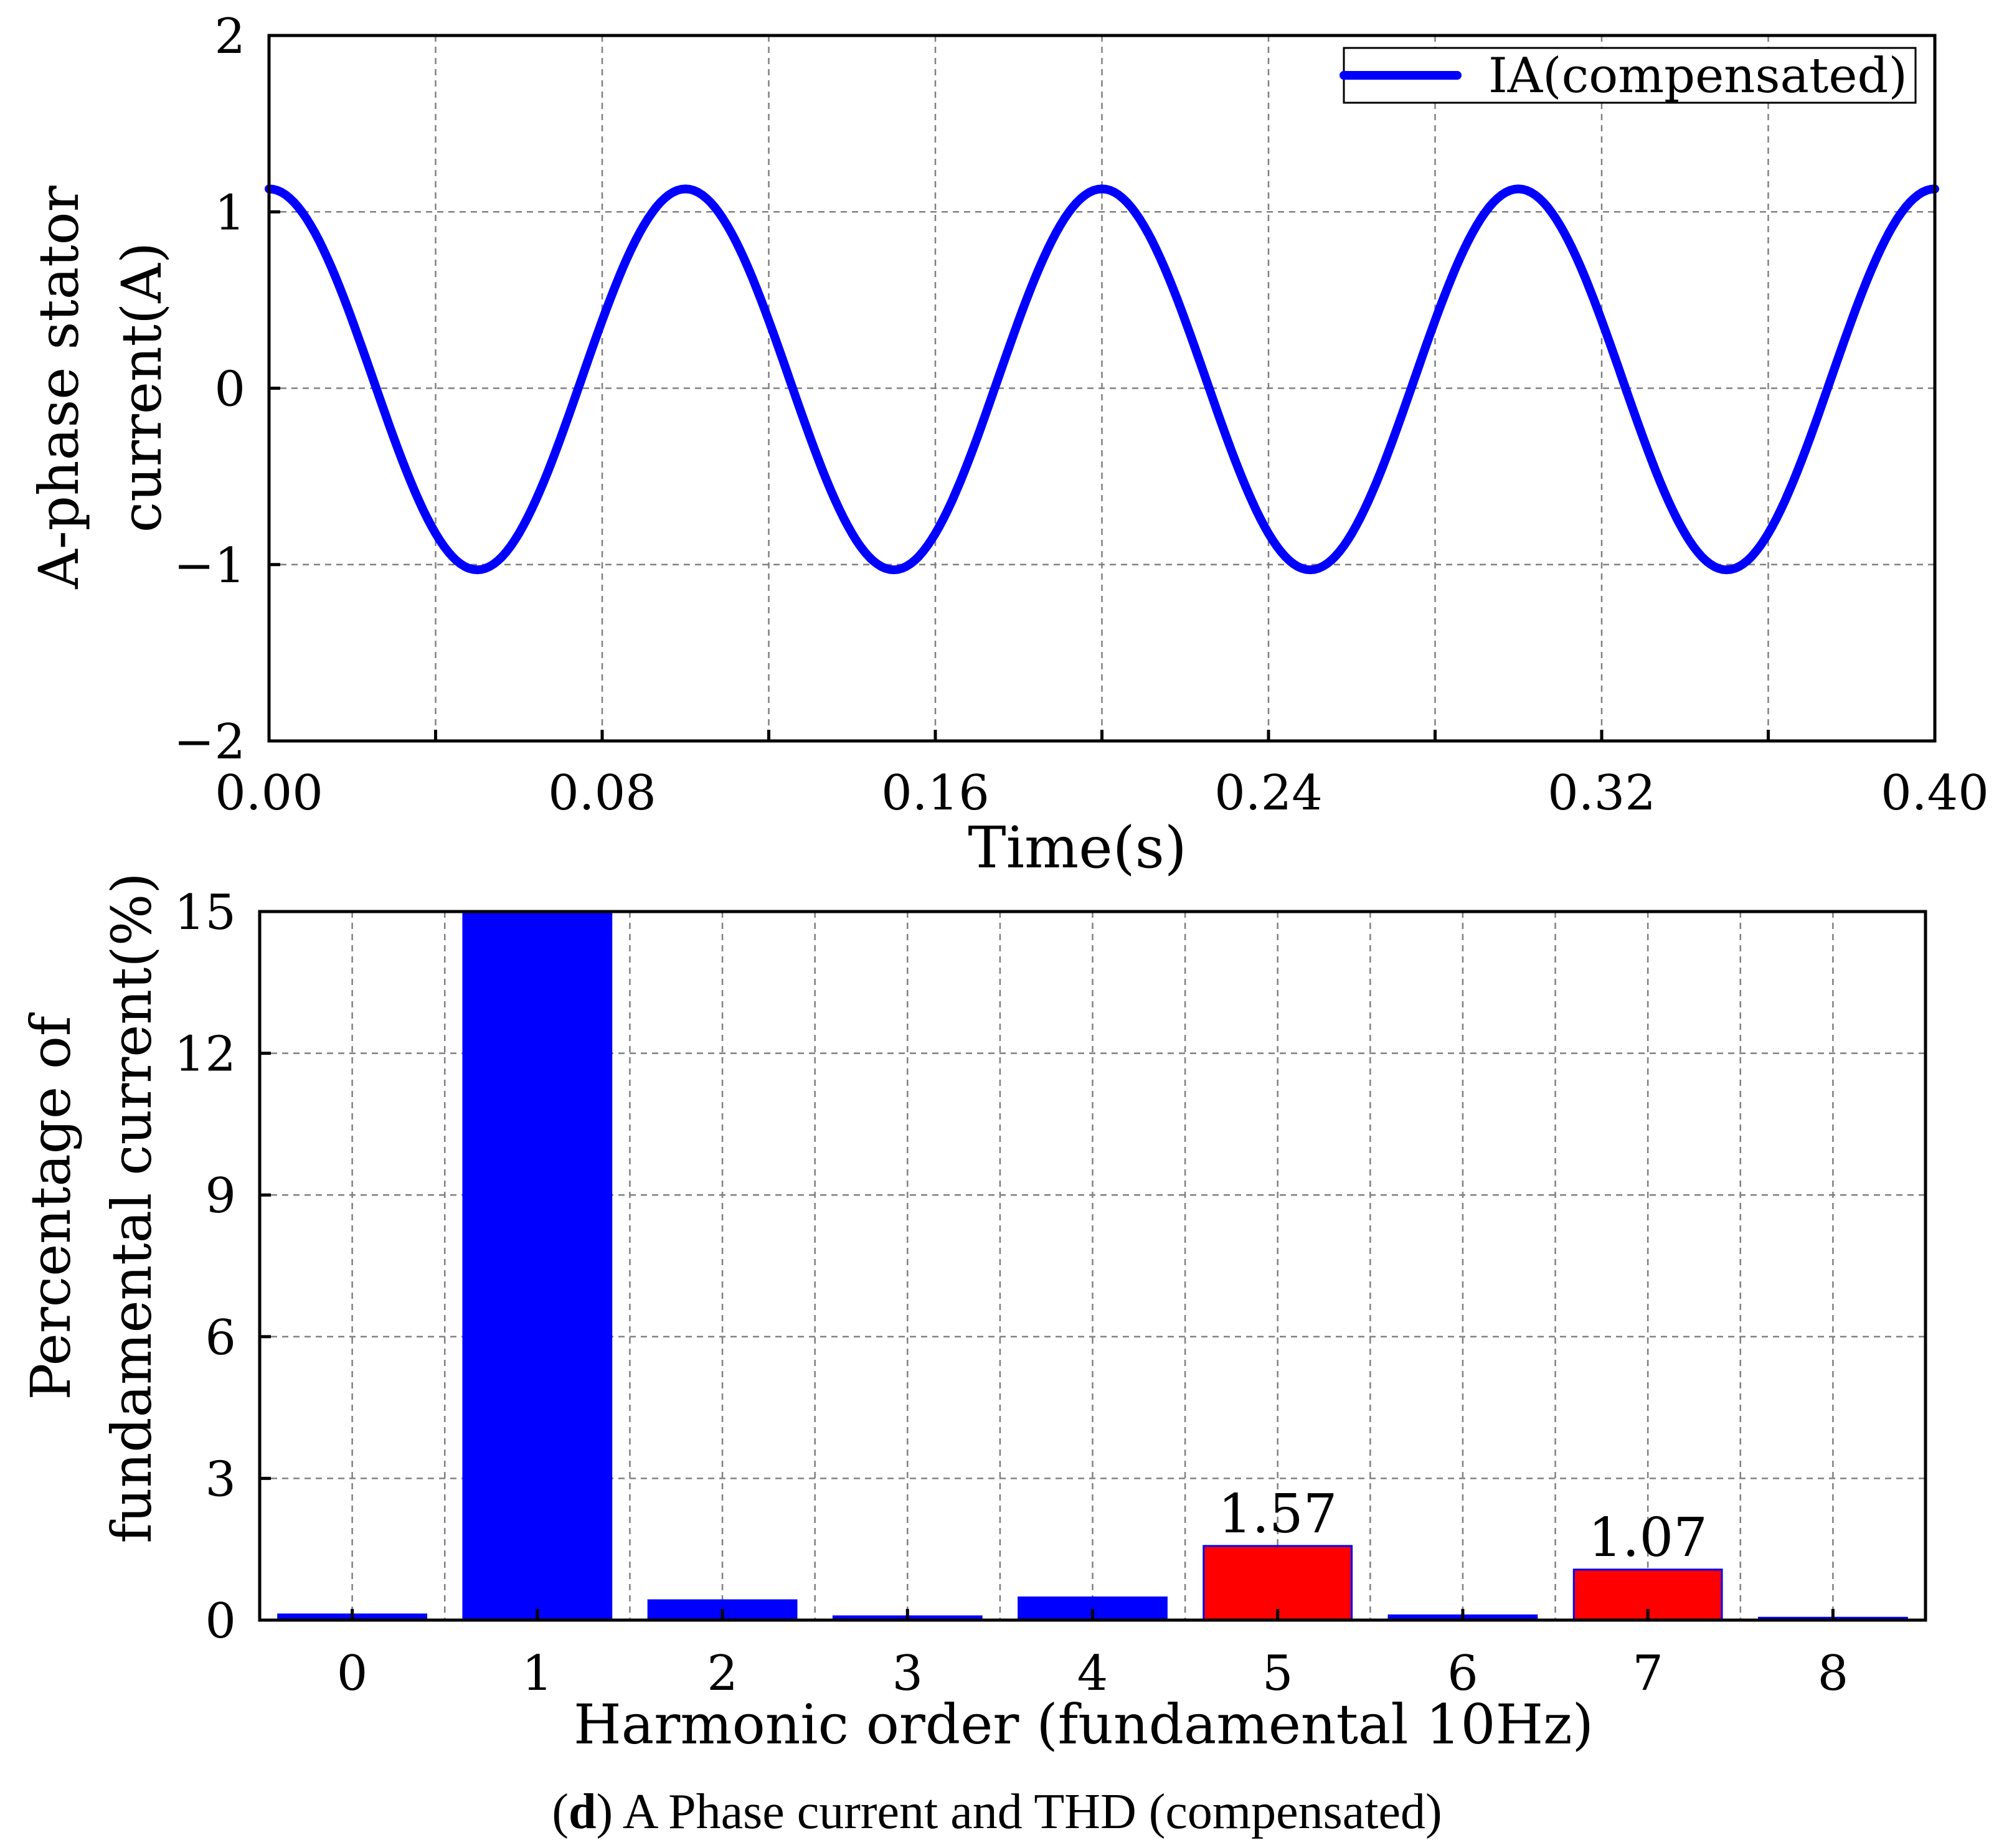  I want to click on y-tick-label: 2, so click(229, 37).